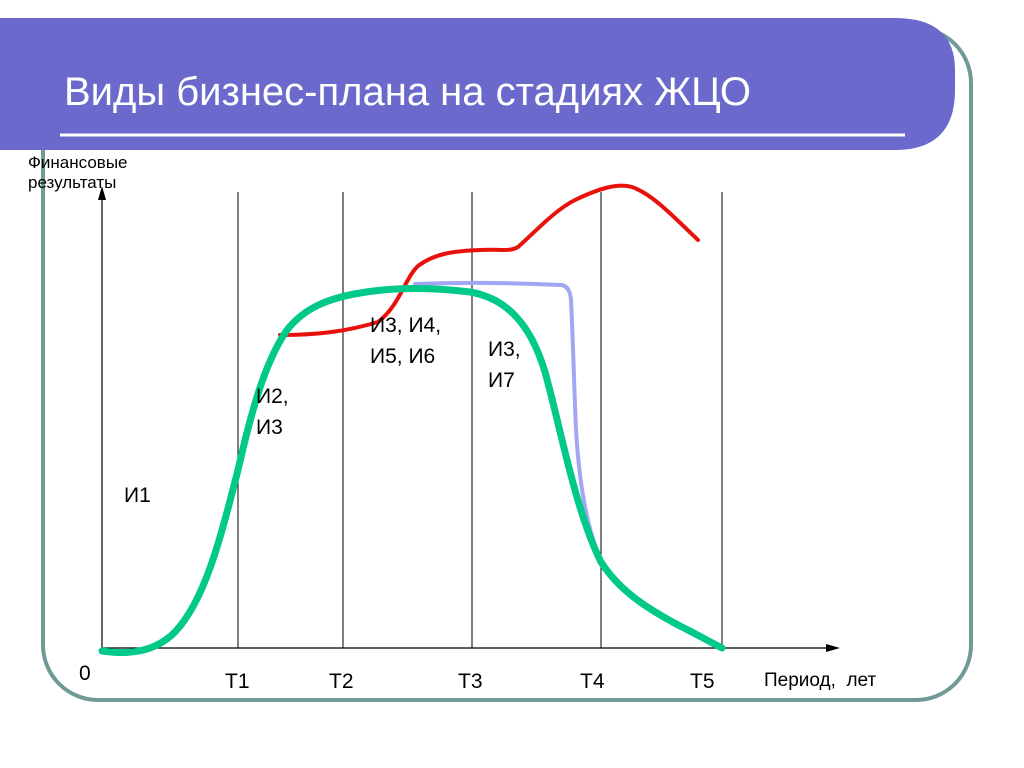  Describe the element at coordinates (501, 380) in the screenshot. I see `stage-label-4-line2: И7` at that location.